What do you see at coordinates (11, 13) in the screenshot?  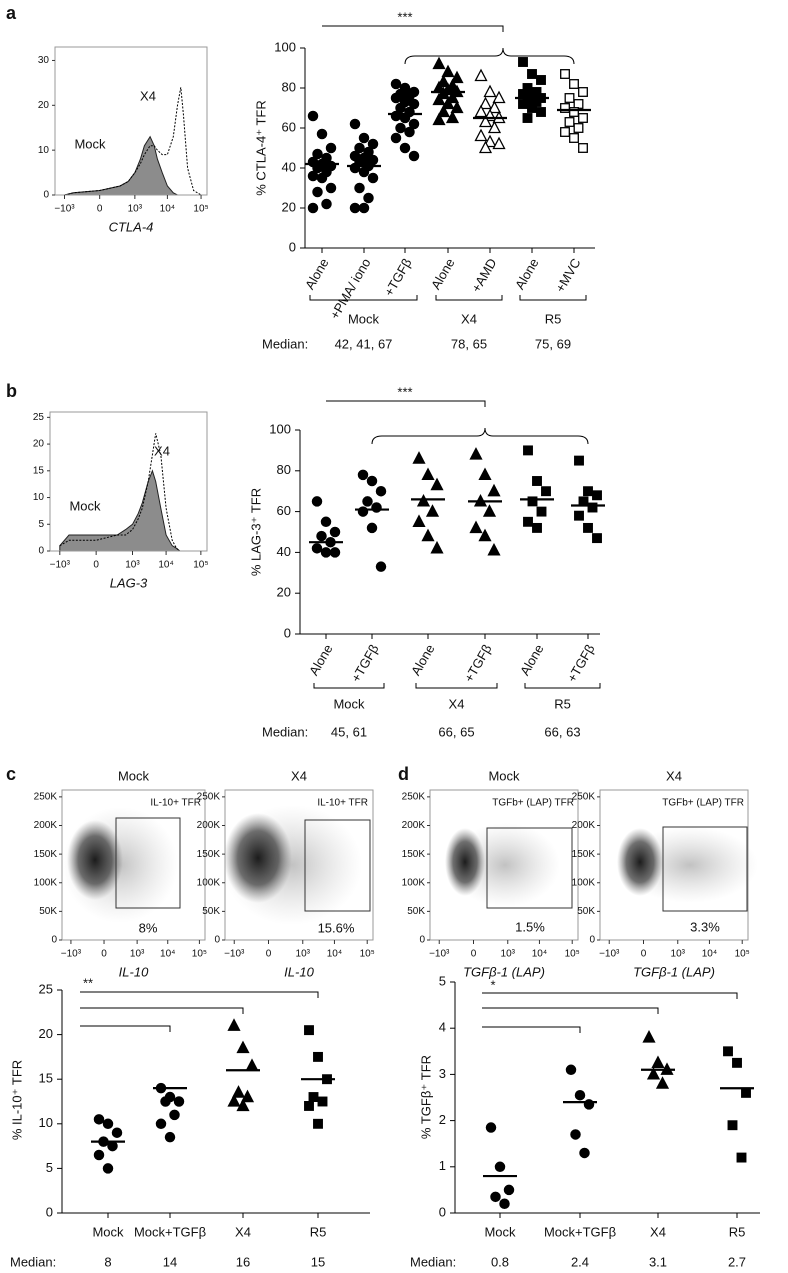 I see `panel-letter: a` at bounding box center [11, 13].